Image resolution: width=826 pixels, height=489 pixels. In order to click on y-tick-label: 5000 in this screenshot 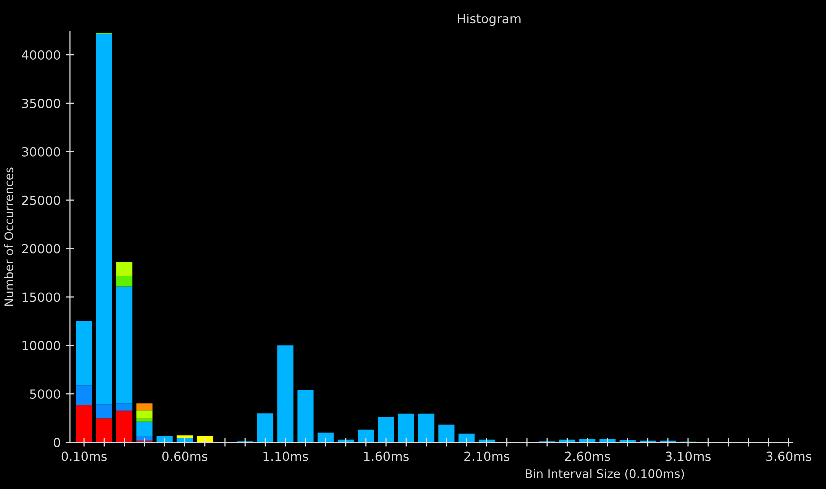, I will do `click(45, 395)`.